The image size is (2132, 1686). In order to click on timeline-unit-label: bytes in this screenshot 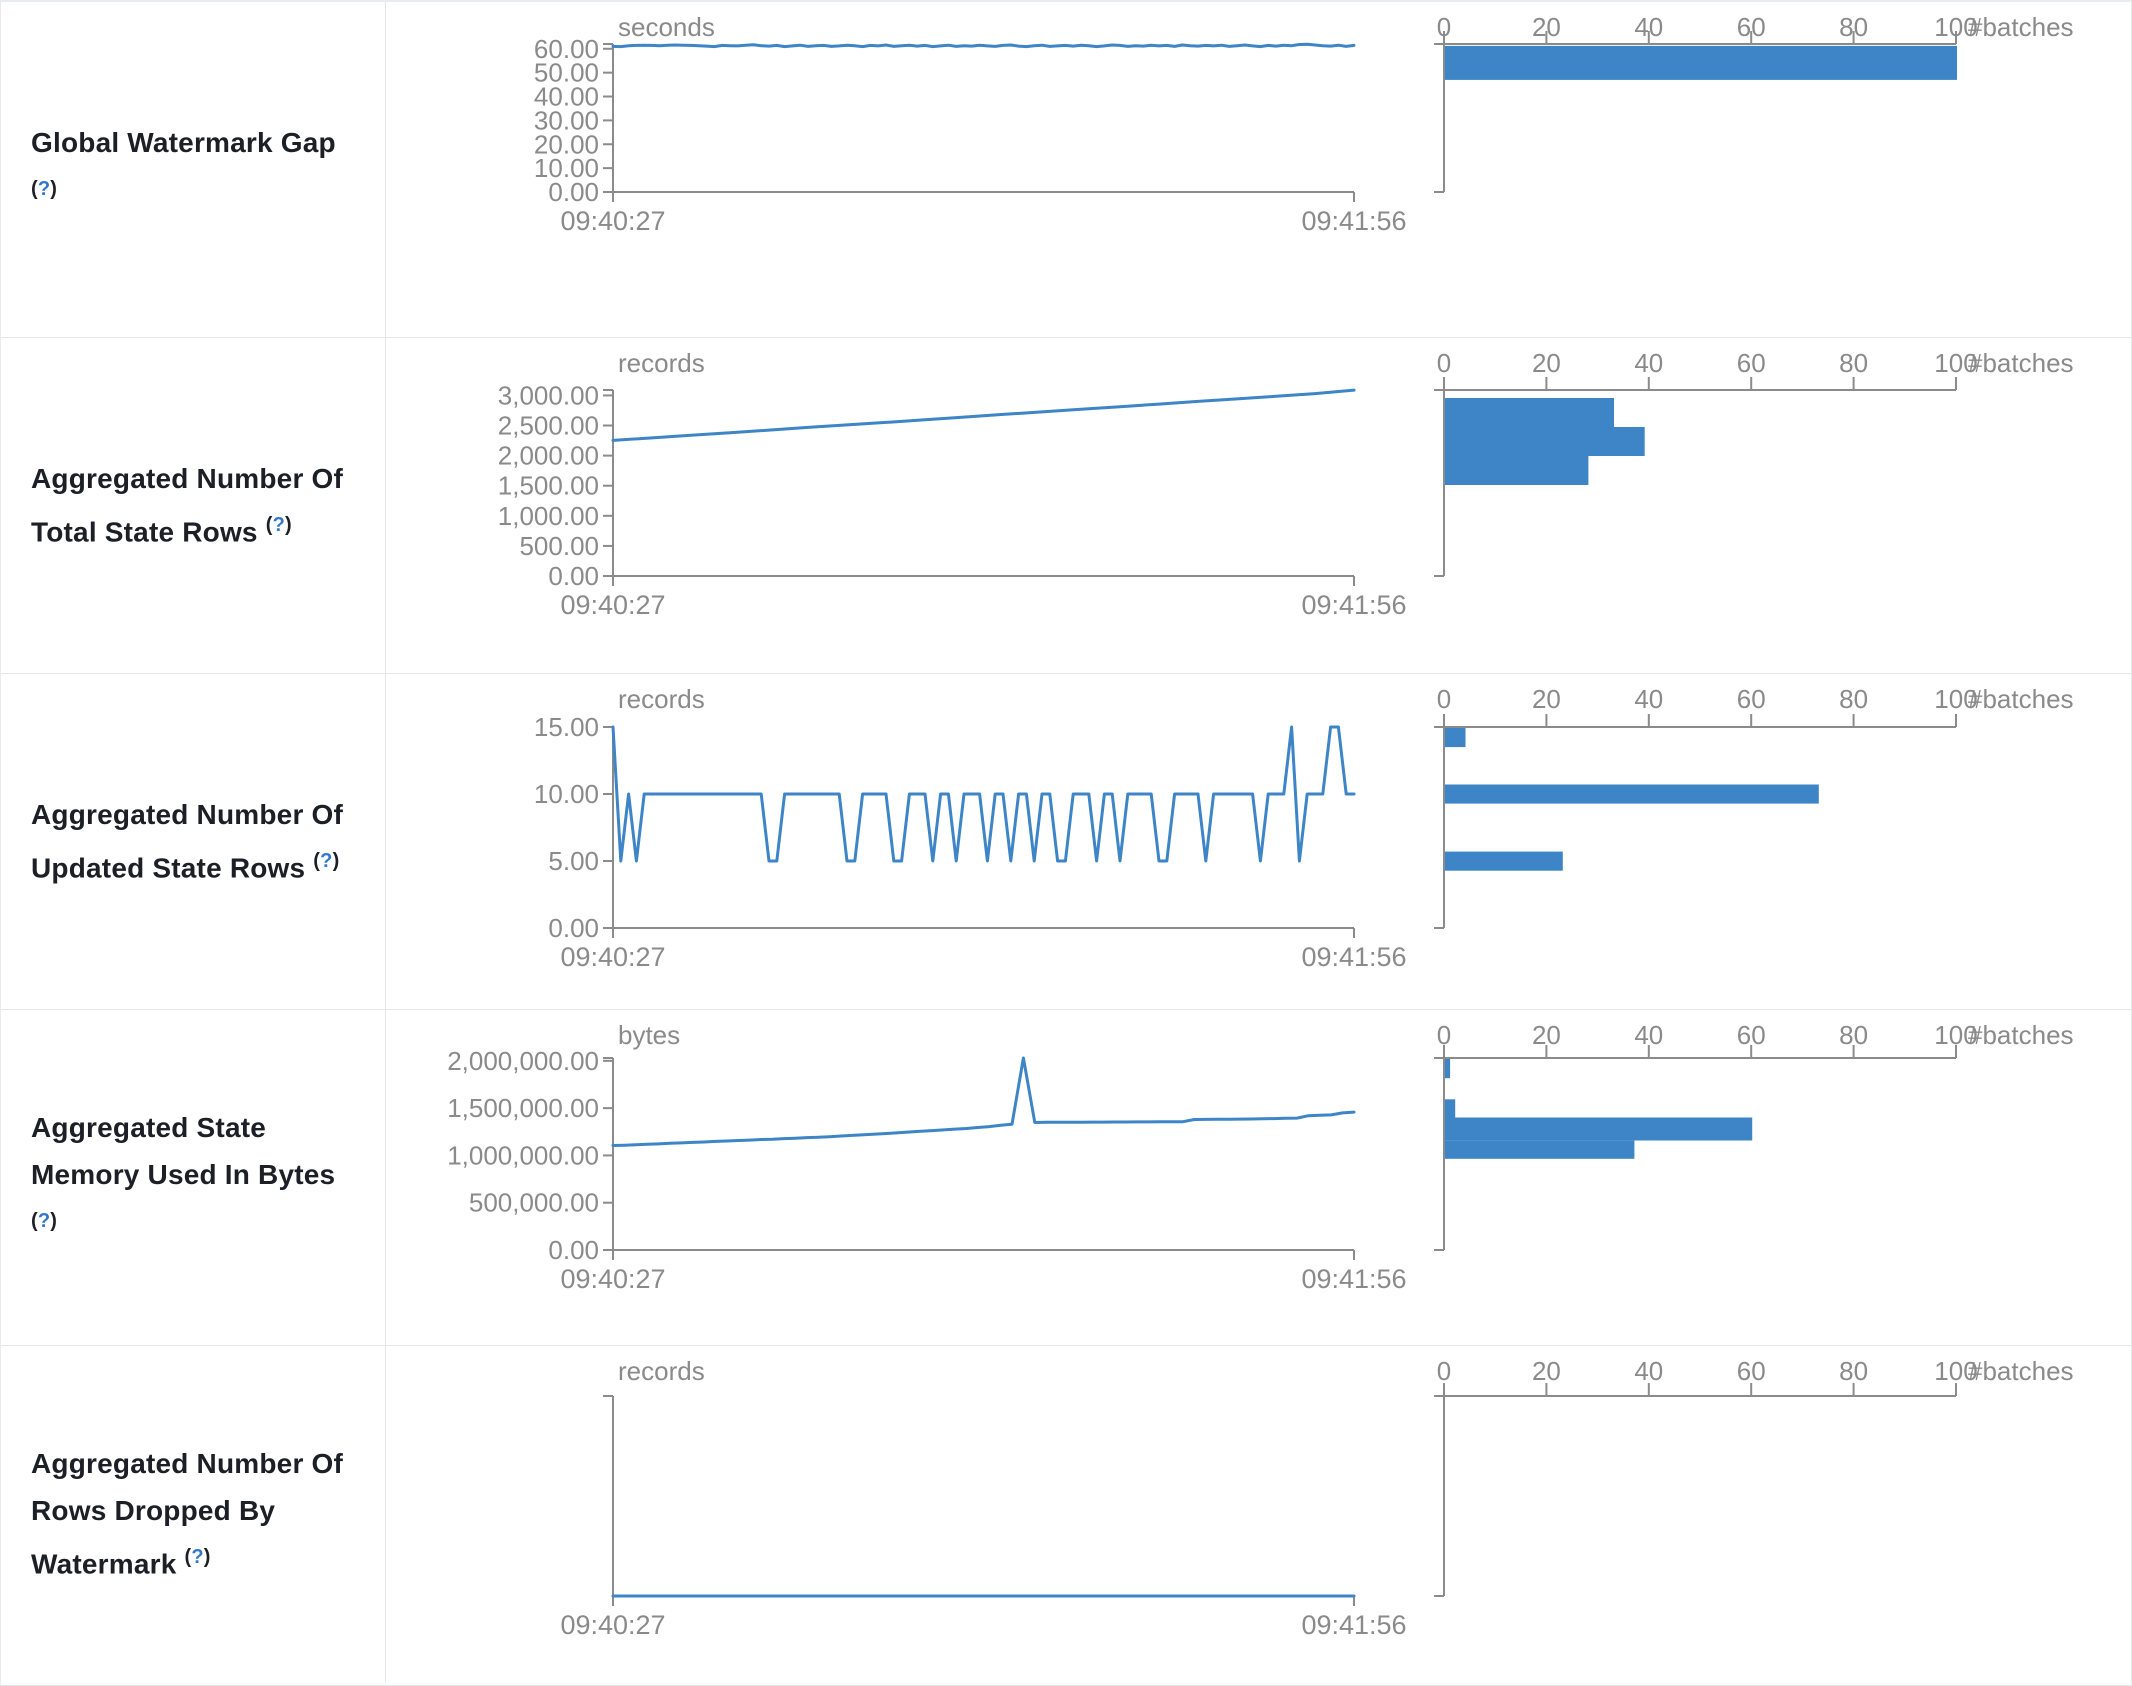, I will do `click(649, 1035)`.